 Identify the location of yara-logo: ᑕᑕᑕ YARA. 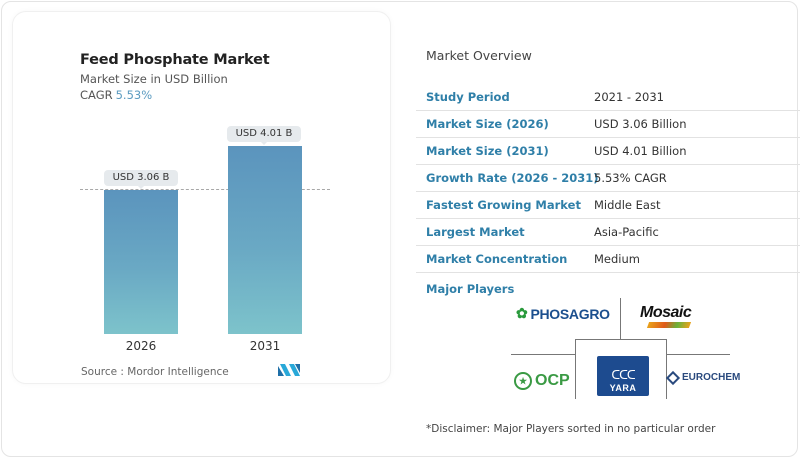
(623, 376).